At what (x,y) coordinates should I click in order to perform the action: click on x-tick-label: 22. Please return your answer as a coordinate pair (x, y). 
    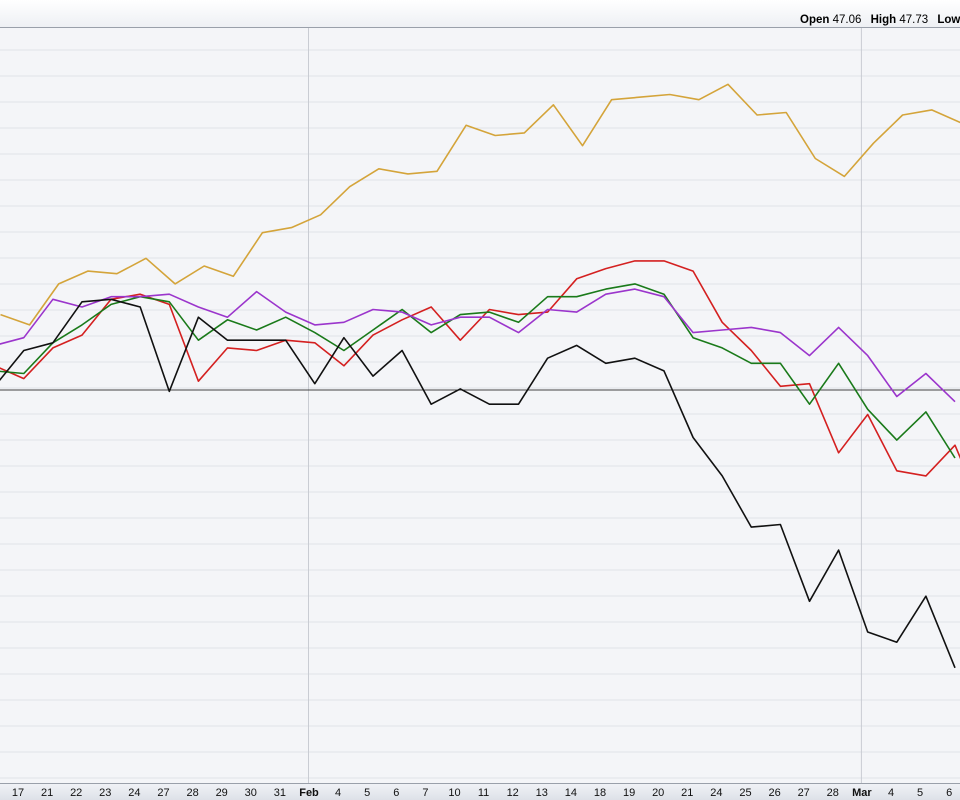
    Looking at the image, I should click on (76, 793).